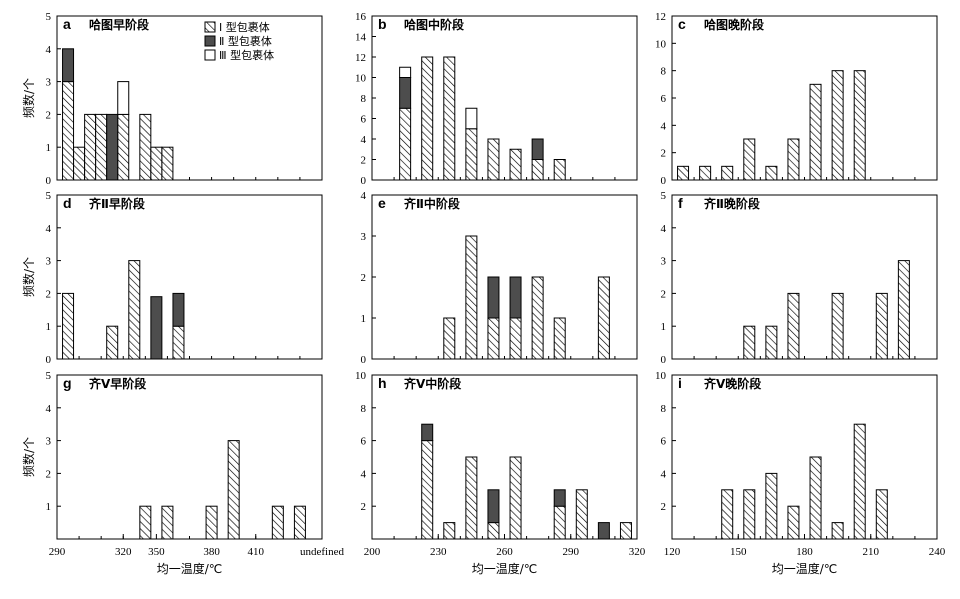  What do you see at coordinates (680, 383) in the screenshot?
I see `panel-letter: i` at bounding box center [680, 383].